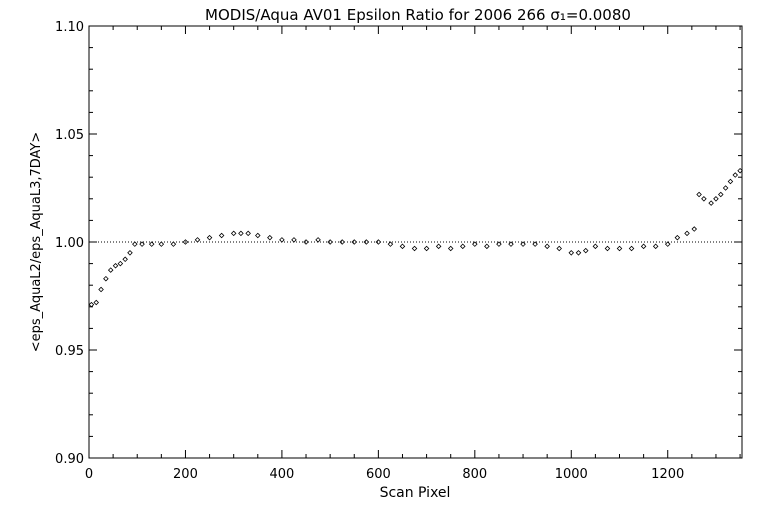 The image size is (768, 512). Describe the element at coordinates (36, 242) in the screenshot. I see `y-axis-label: <eps_AquaL2/eps_AquaL3,7DAY>` at that location.